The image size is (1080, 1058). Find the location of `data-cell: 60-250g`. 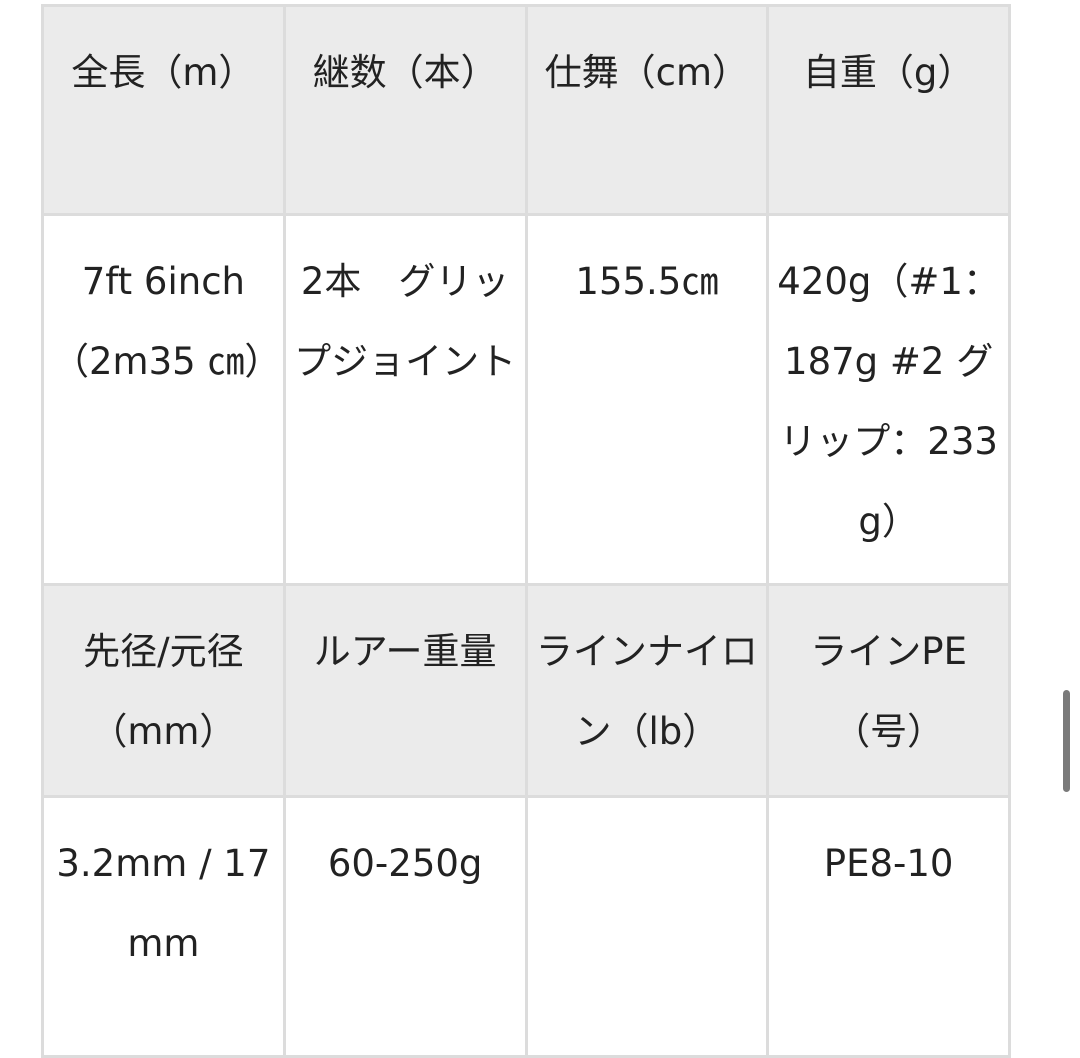

data-cell: 60-250g is located at coordinates (405, 926).